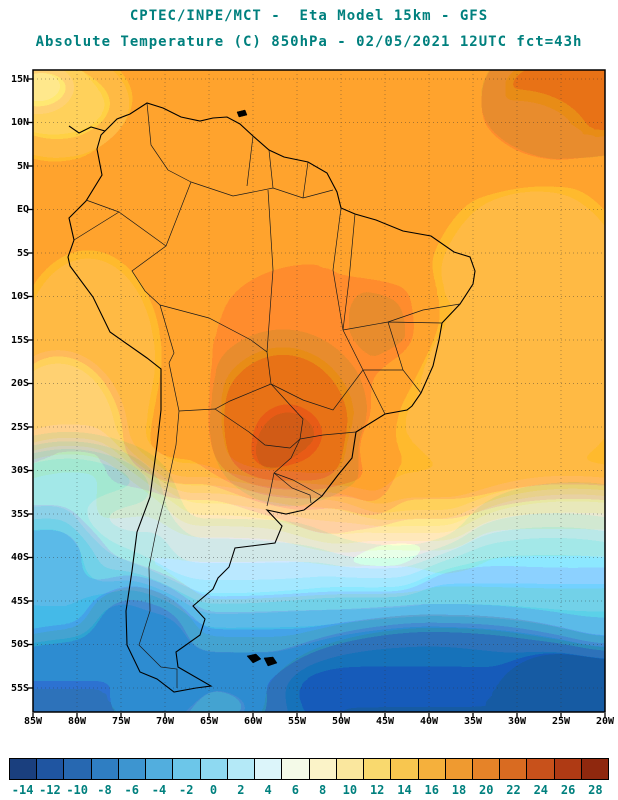 The image size is (618, 800). Describe the element at coordinates (429, 721) in the screenshot. I see `lon-label-40W: 40W` at that location.